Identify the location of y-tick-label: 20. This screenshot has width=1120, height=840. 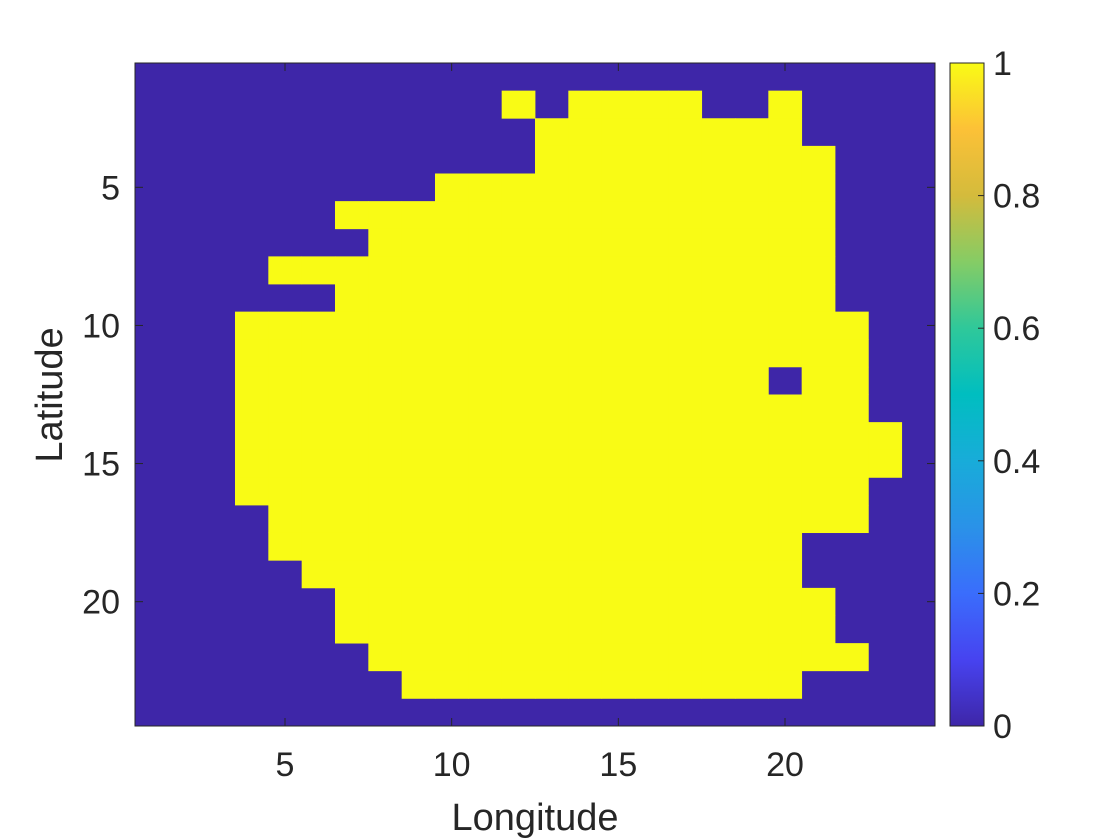
(101, 603).